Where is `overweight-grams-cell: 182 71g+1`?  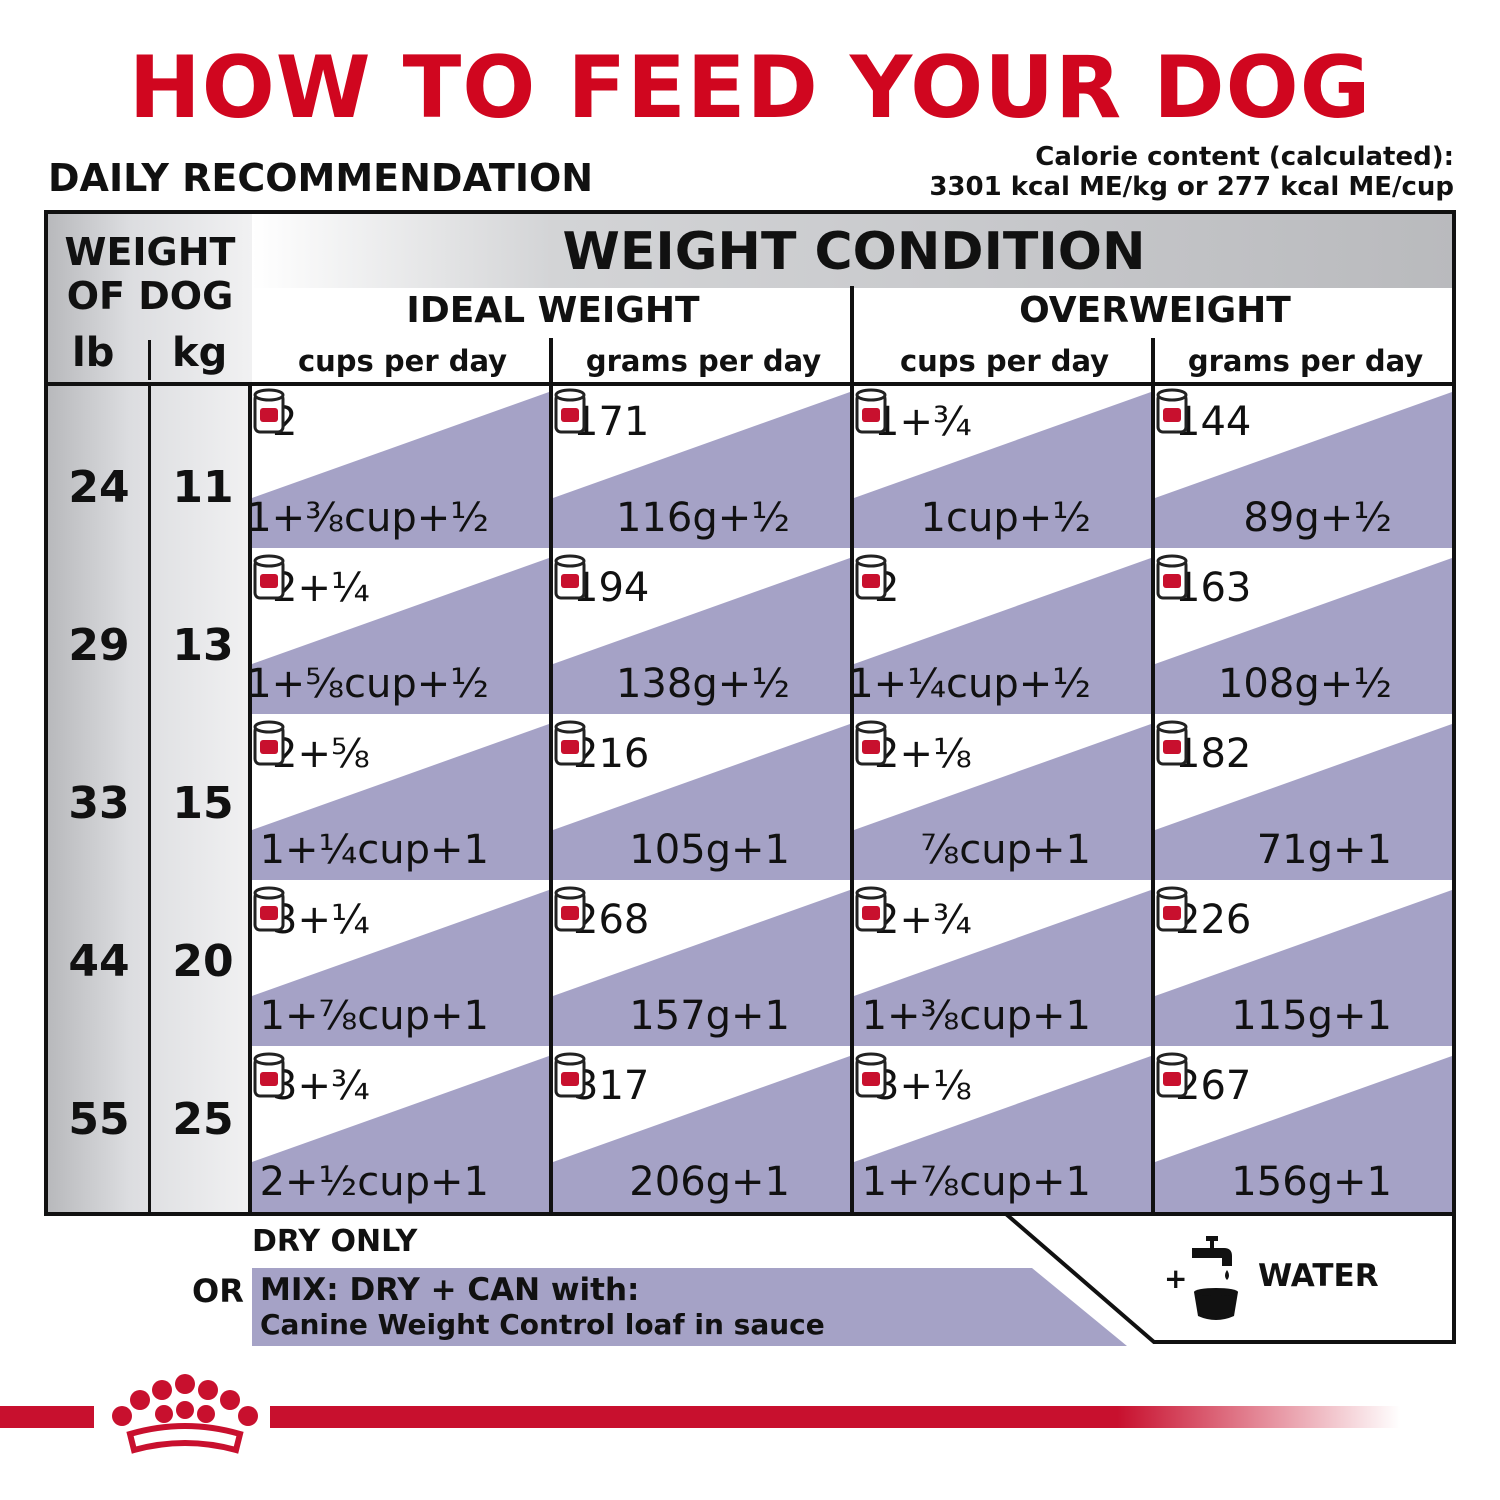
overweight-grams-cell: 182 71g+1 is located at coordinates (1303, 799).